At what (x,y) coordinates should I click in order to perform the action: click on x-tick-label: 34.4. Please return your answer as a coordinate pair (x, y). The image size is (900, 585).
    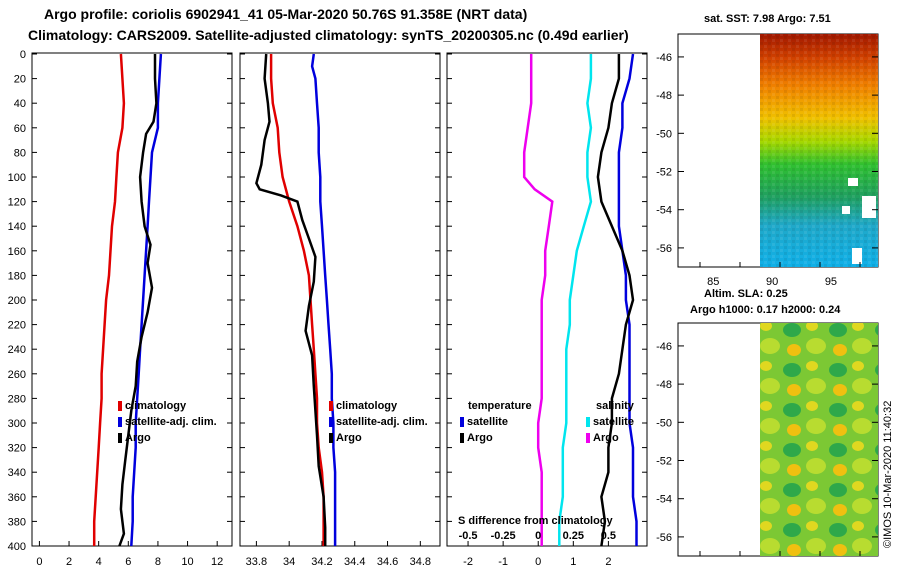
    Looking at the image, I should click on (354, 562).